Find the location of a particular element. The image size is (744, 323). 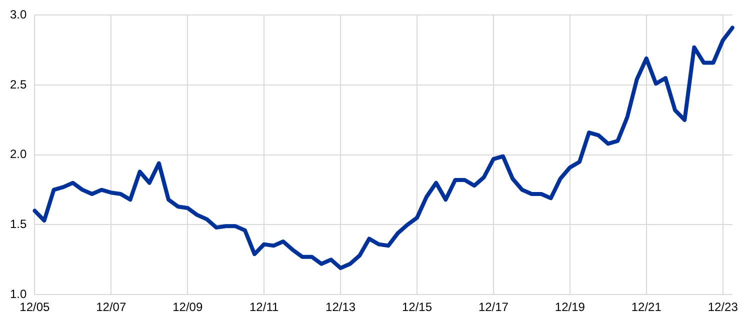

y-tick-label: 1.0 is located at coordinates (18, 293).